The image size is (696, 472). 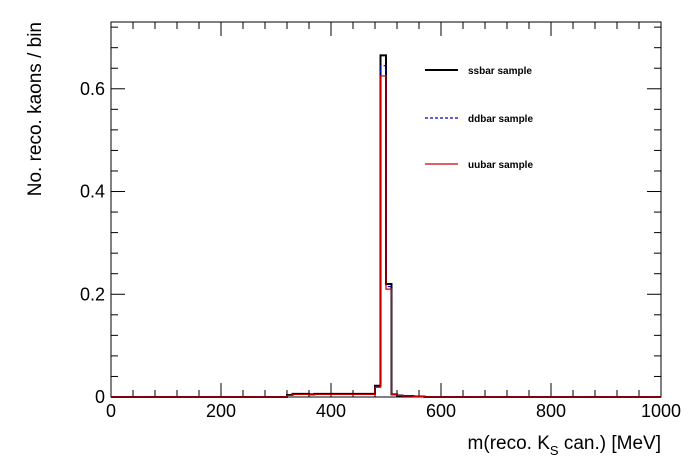 I want to click on x-axis-title-rest: can.) [MeV], so click(x=610, y=443).